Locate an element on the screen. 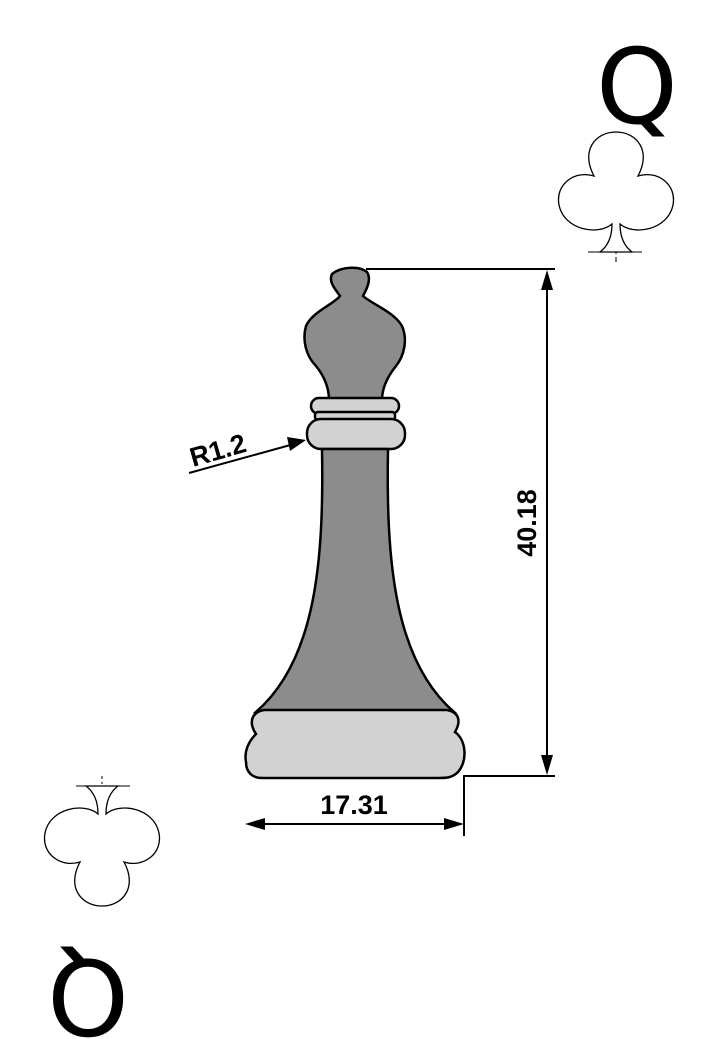 The image size is (720, 1039). radius-dimension-label: R1.2 is located at coordinates (217, 450).